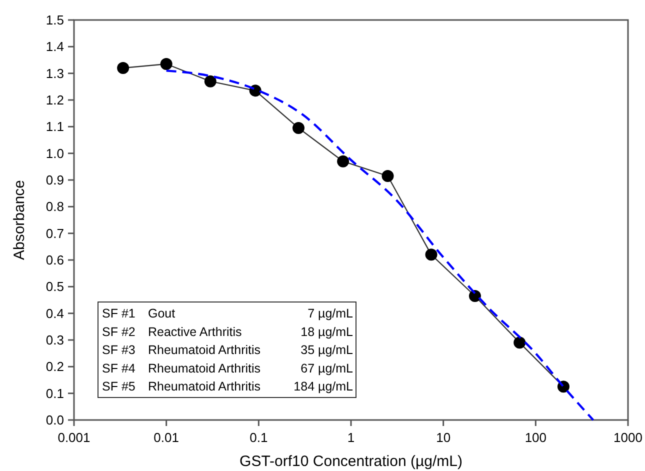 This screenshot has width=645, height=471. What do you see at coordinates (628, 437) in the screenshot?
I see `x-tick-label: 1000` at bounding box center [628, 437].